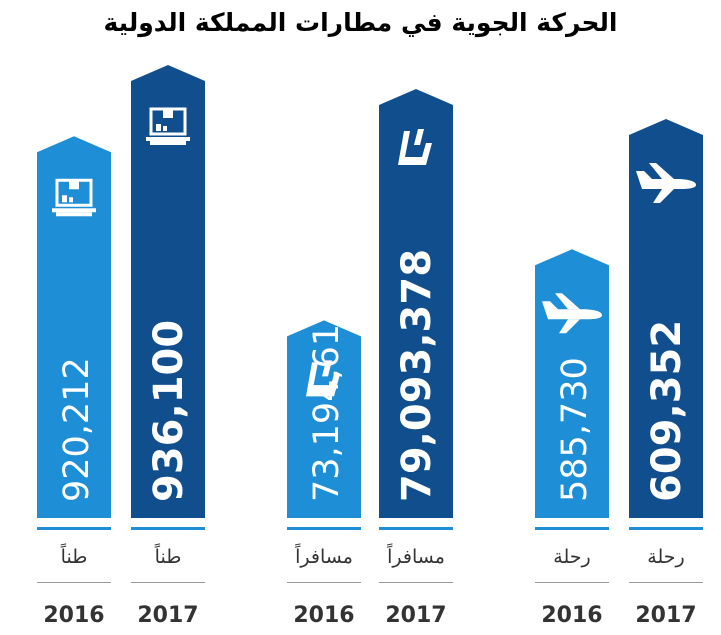 The image size is (721, 635). What do you see at coordinates (417, 375) in the screenshot?
I see `value-label: 79,093,378` at bounding box center [417, 375].